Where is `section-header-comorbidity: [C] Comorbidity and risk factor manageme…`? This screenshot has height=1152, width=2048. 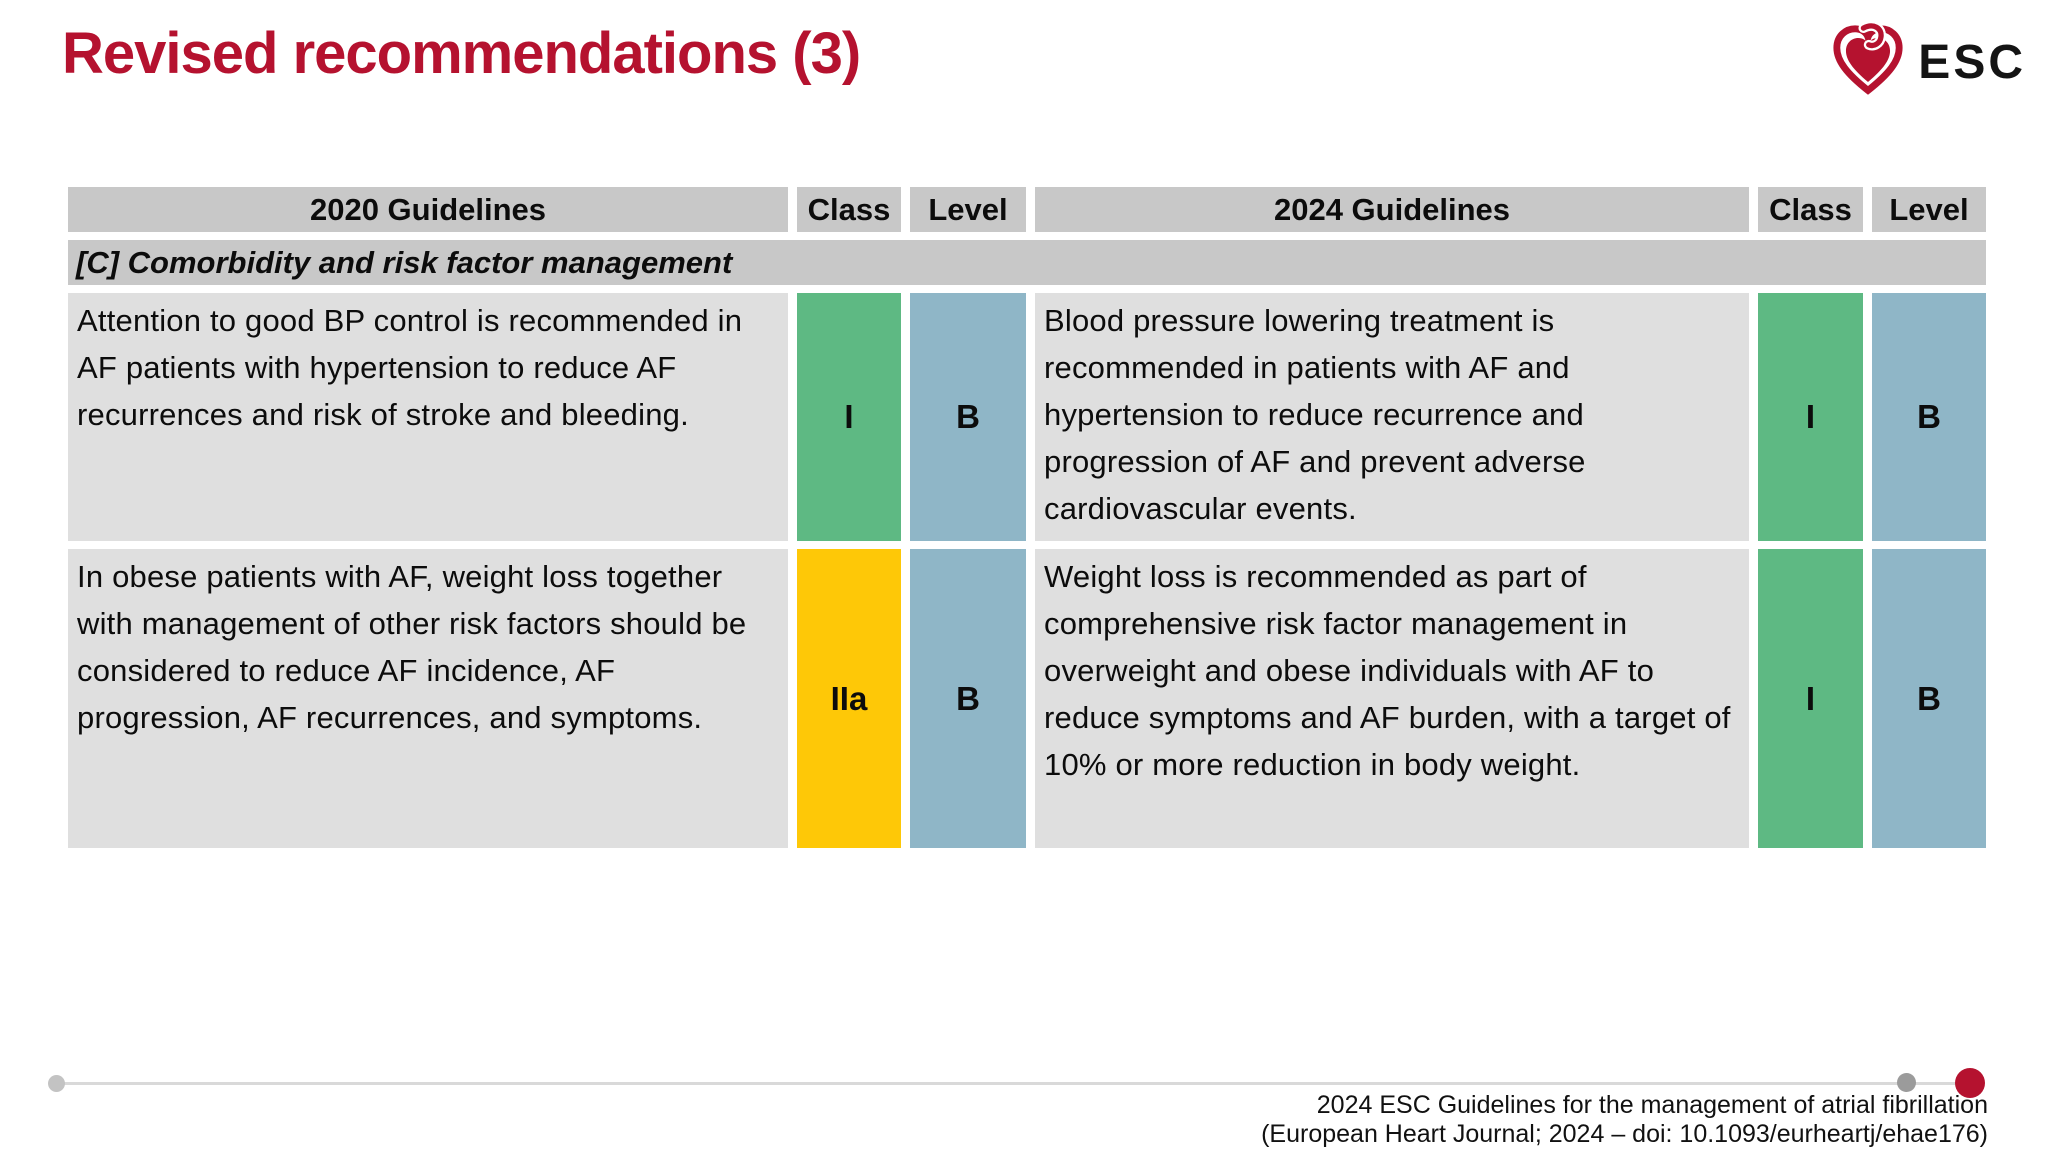 section-header-comorbidity: [C] Comorbidity and risk factor manageme… is located at coordinates (1027, 262).